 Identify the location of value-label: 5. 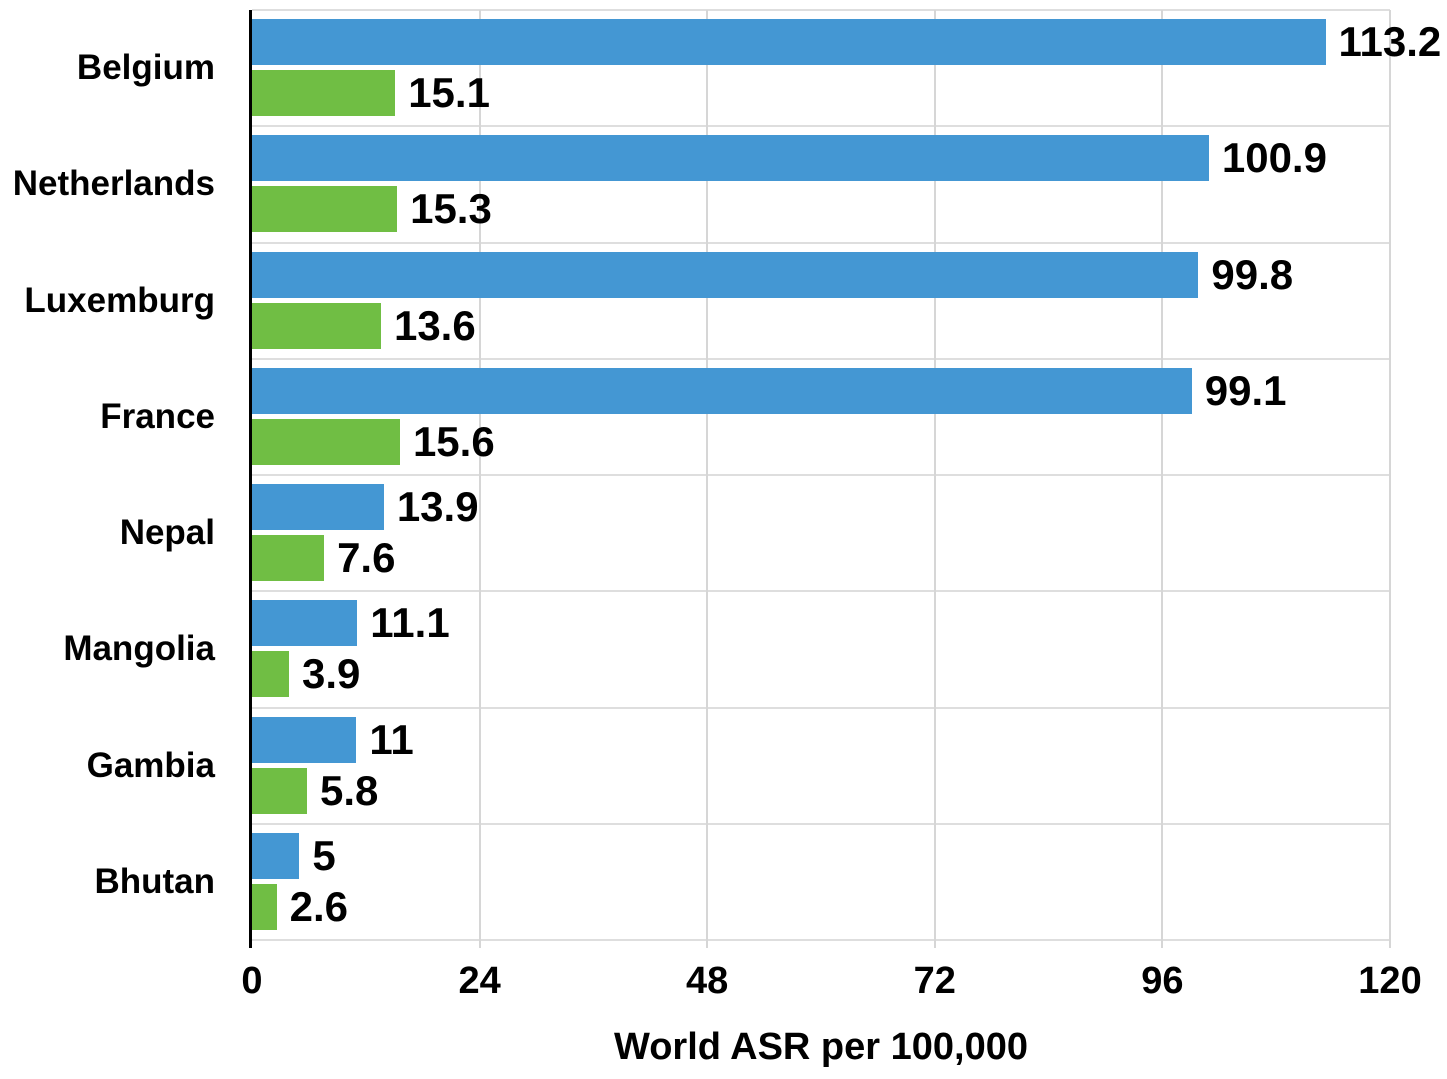
(324, 855).